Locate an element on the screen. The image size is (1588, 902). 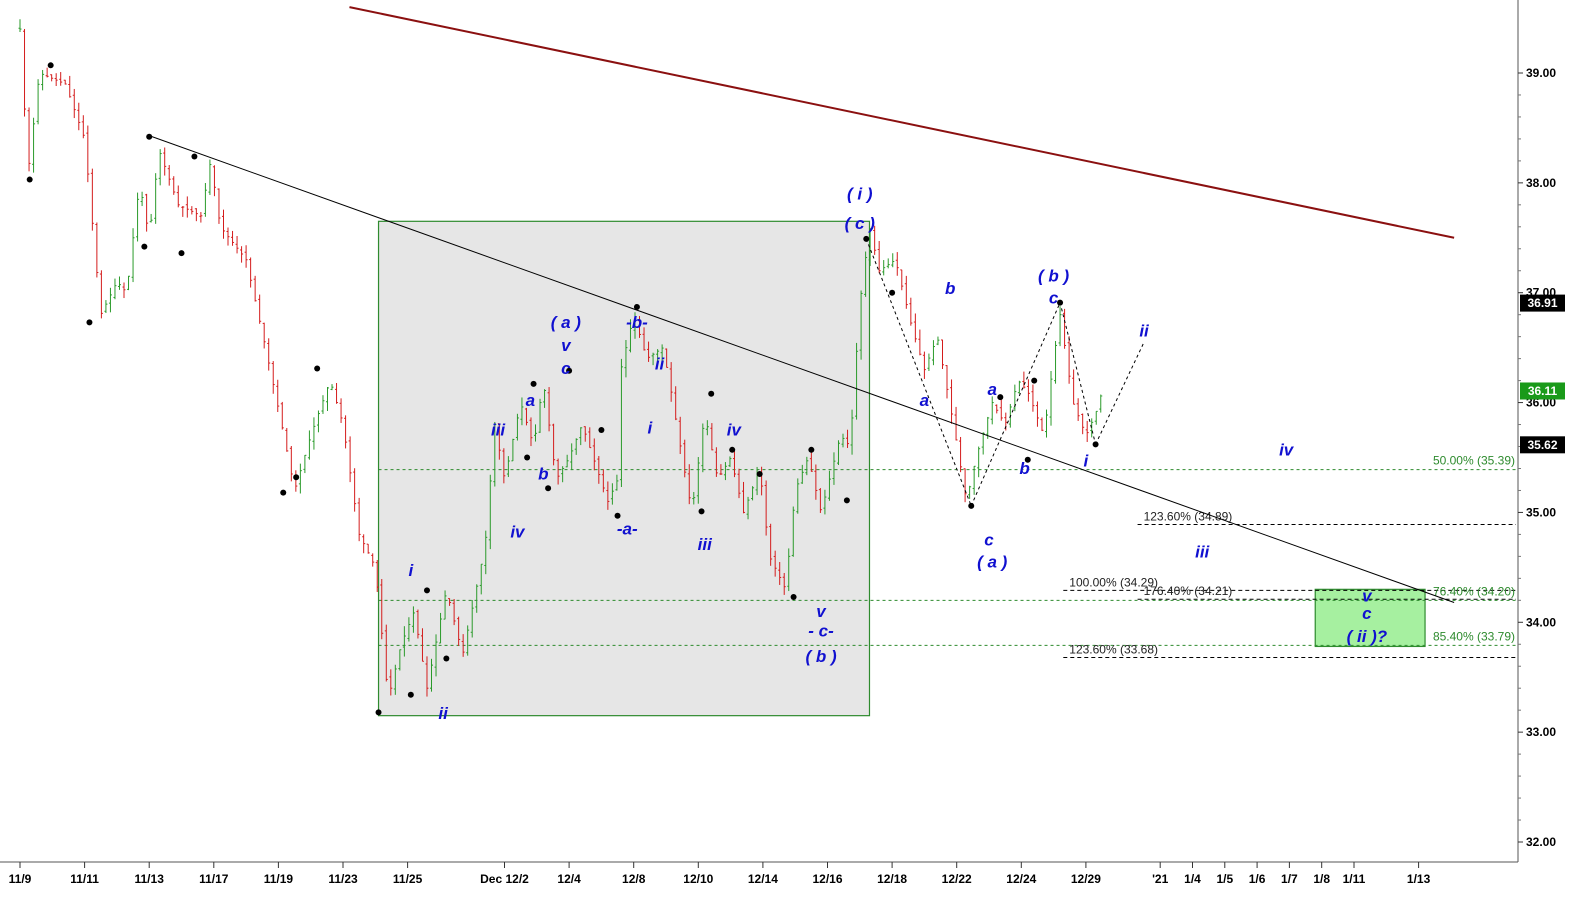
y-tick-label: 33.00 is located at coordinates (1541, 732).